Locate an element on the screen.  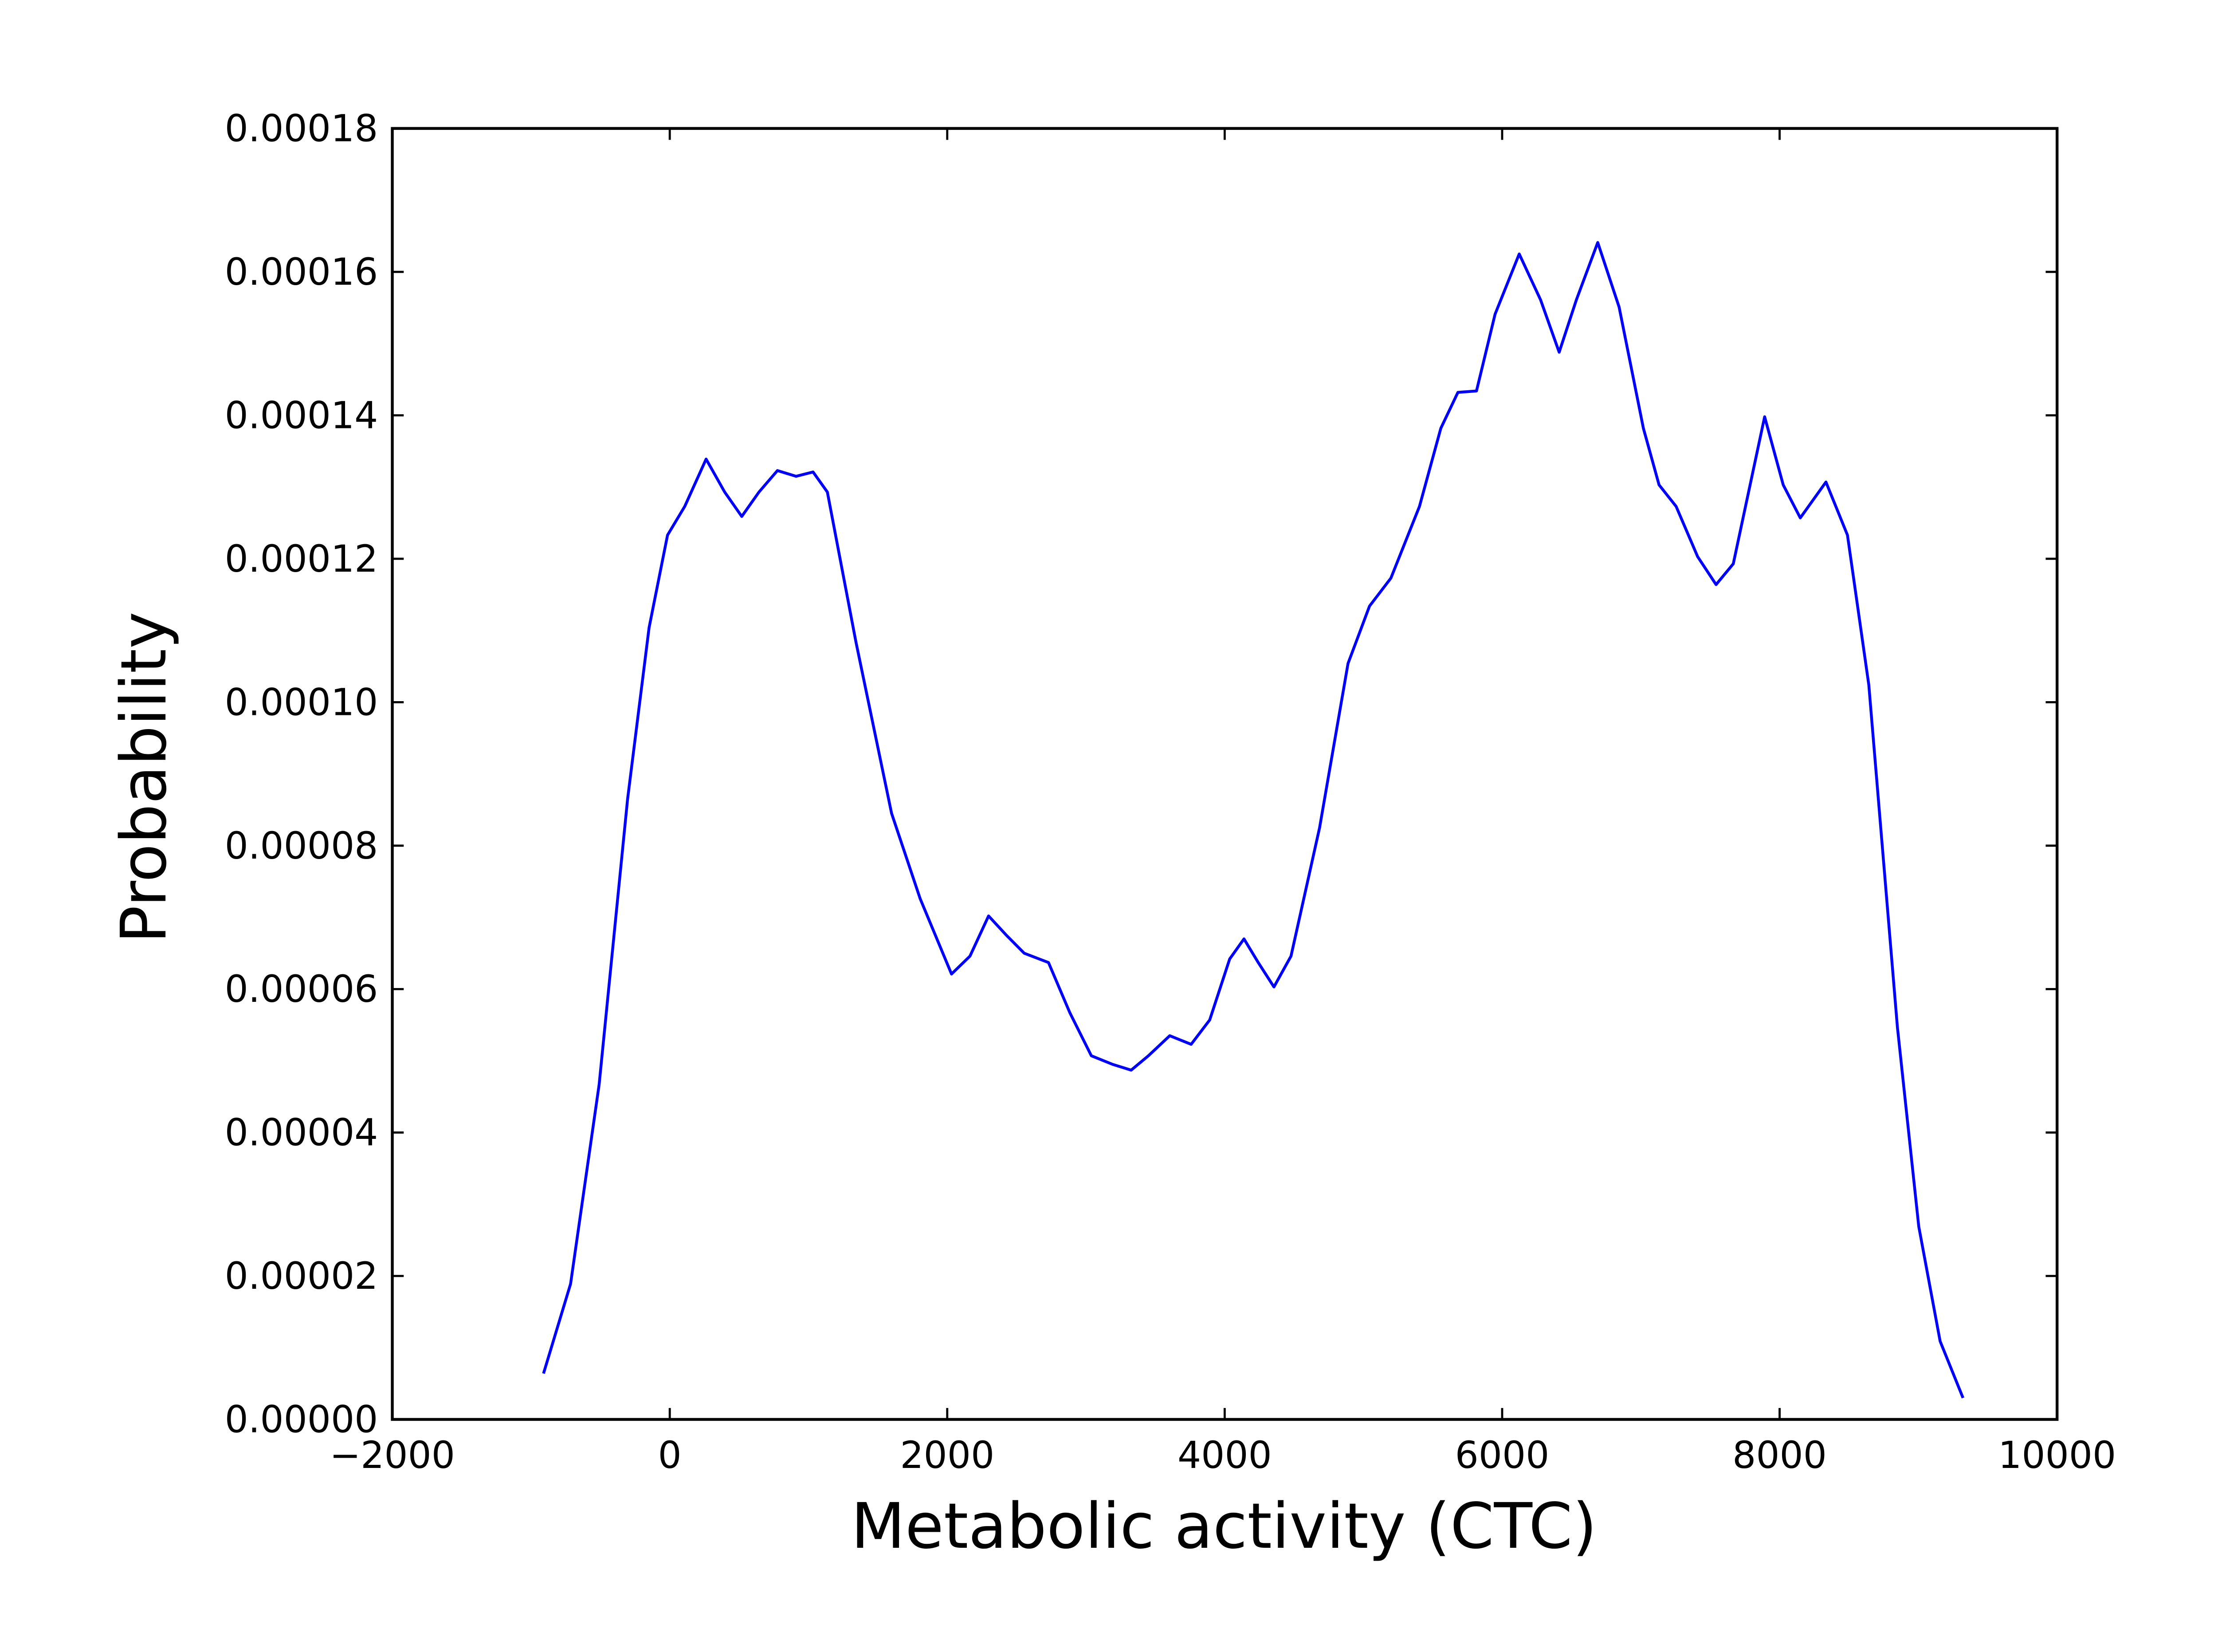
y-tick-label: 0.00012 is located at coordinates (301, 559).